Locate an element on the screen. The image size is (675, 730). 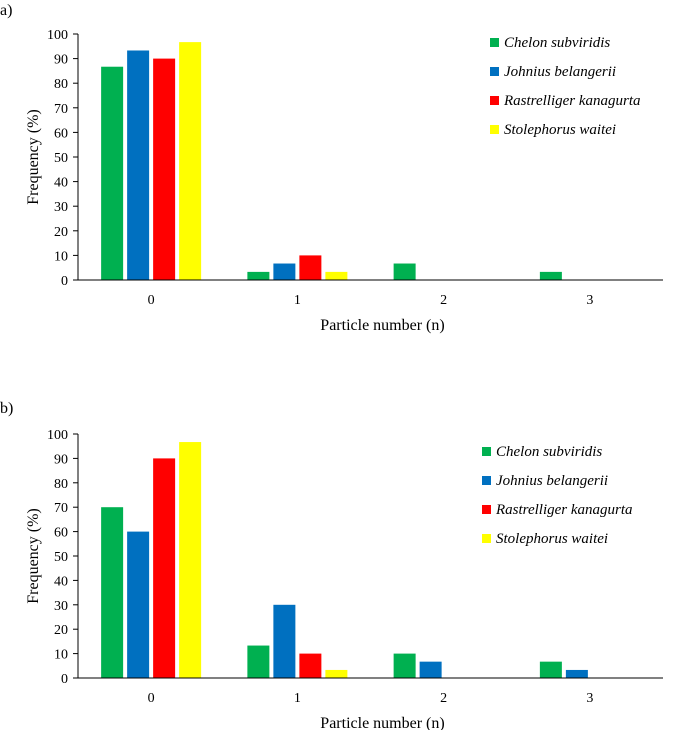
bar-johnius-belangerii-n2 is located at coordinates (430, 669).